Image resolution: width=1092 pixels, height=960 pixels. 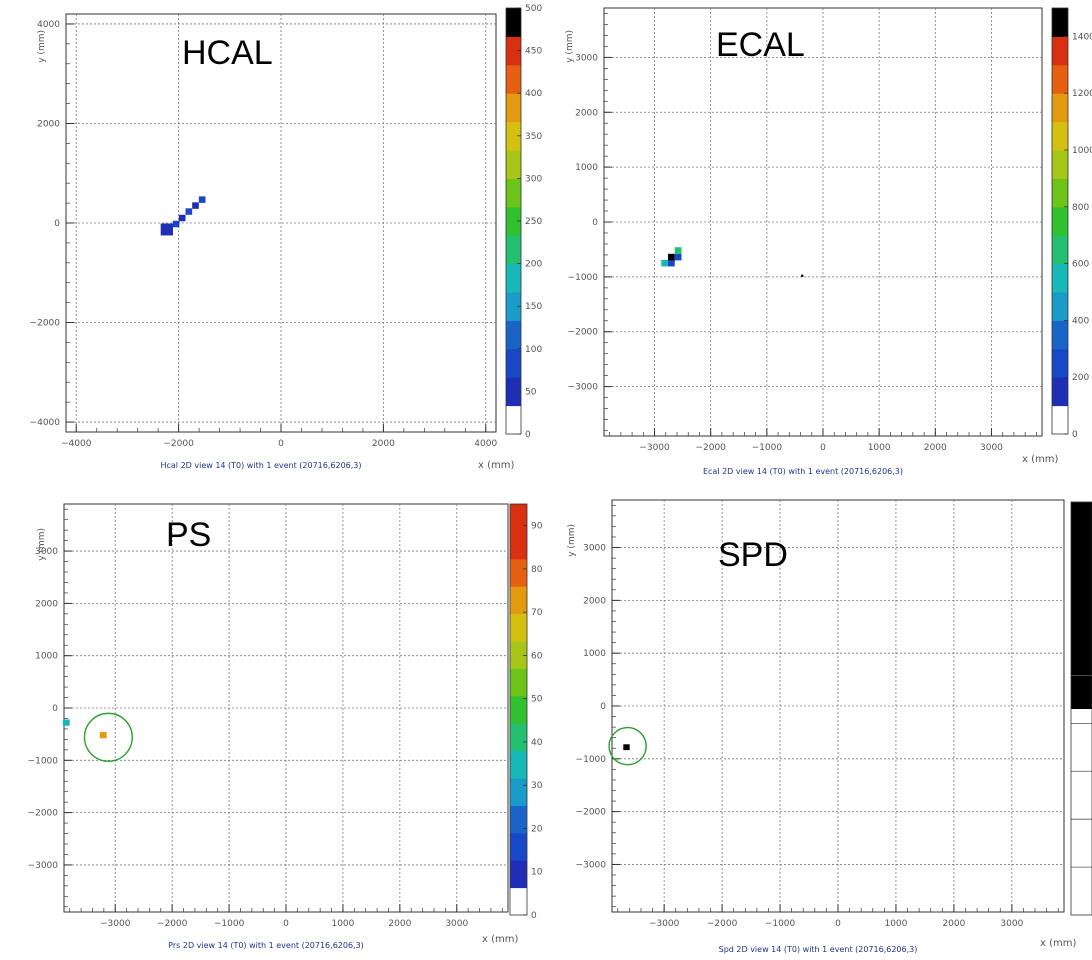 I want to click on colorbar-tick-label: 400, so click(x=1080, y=321).